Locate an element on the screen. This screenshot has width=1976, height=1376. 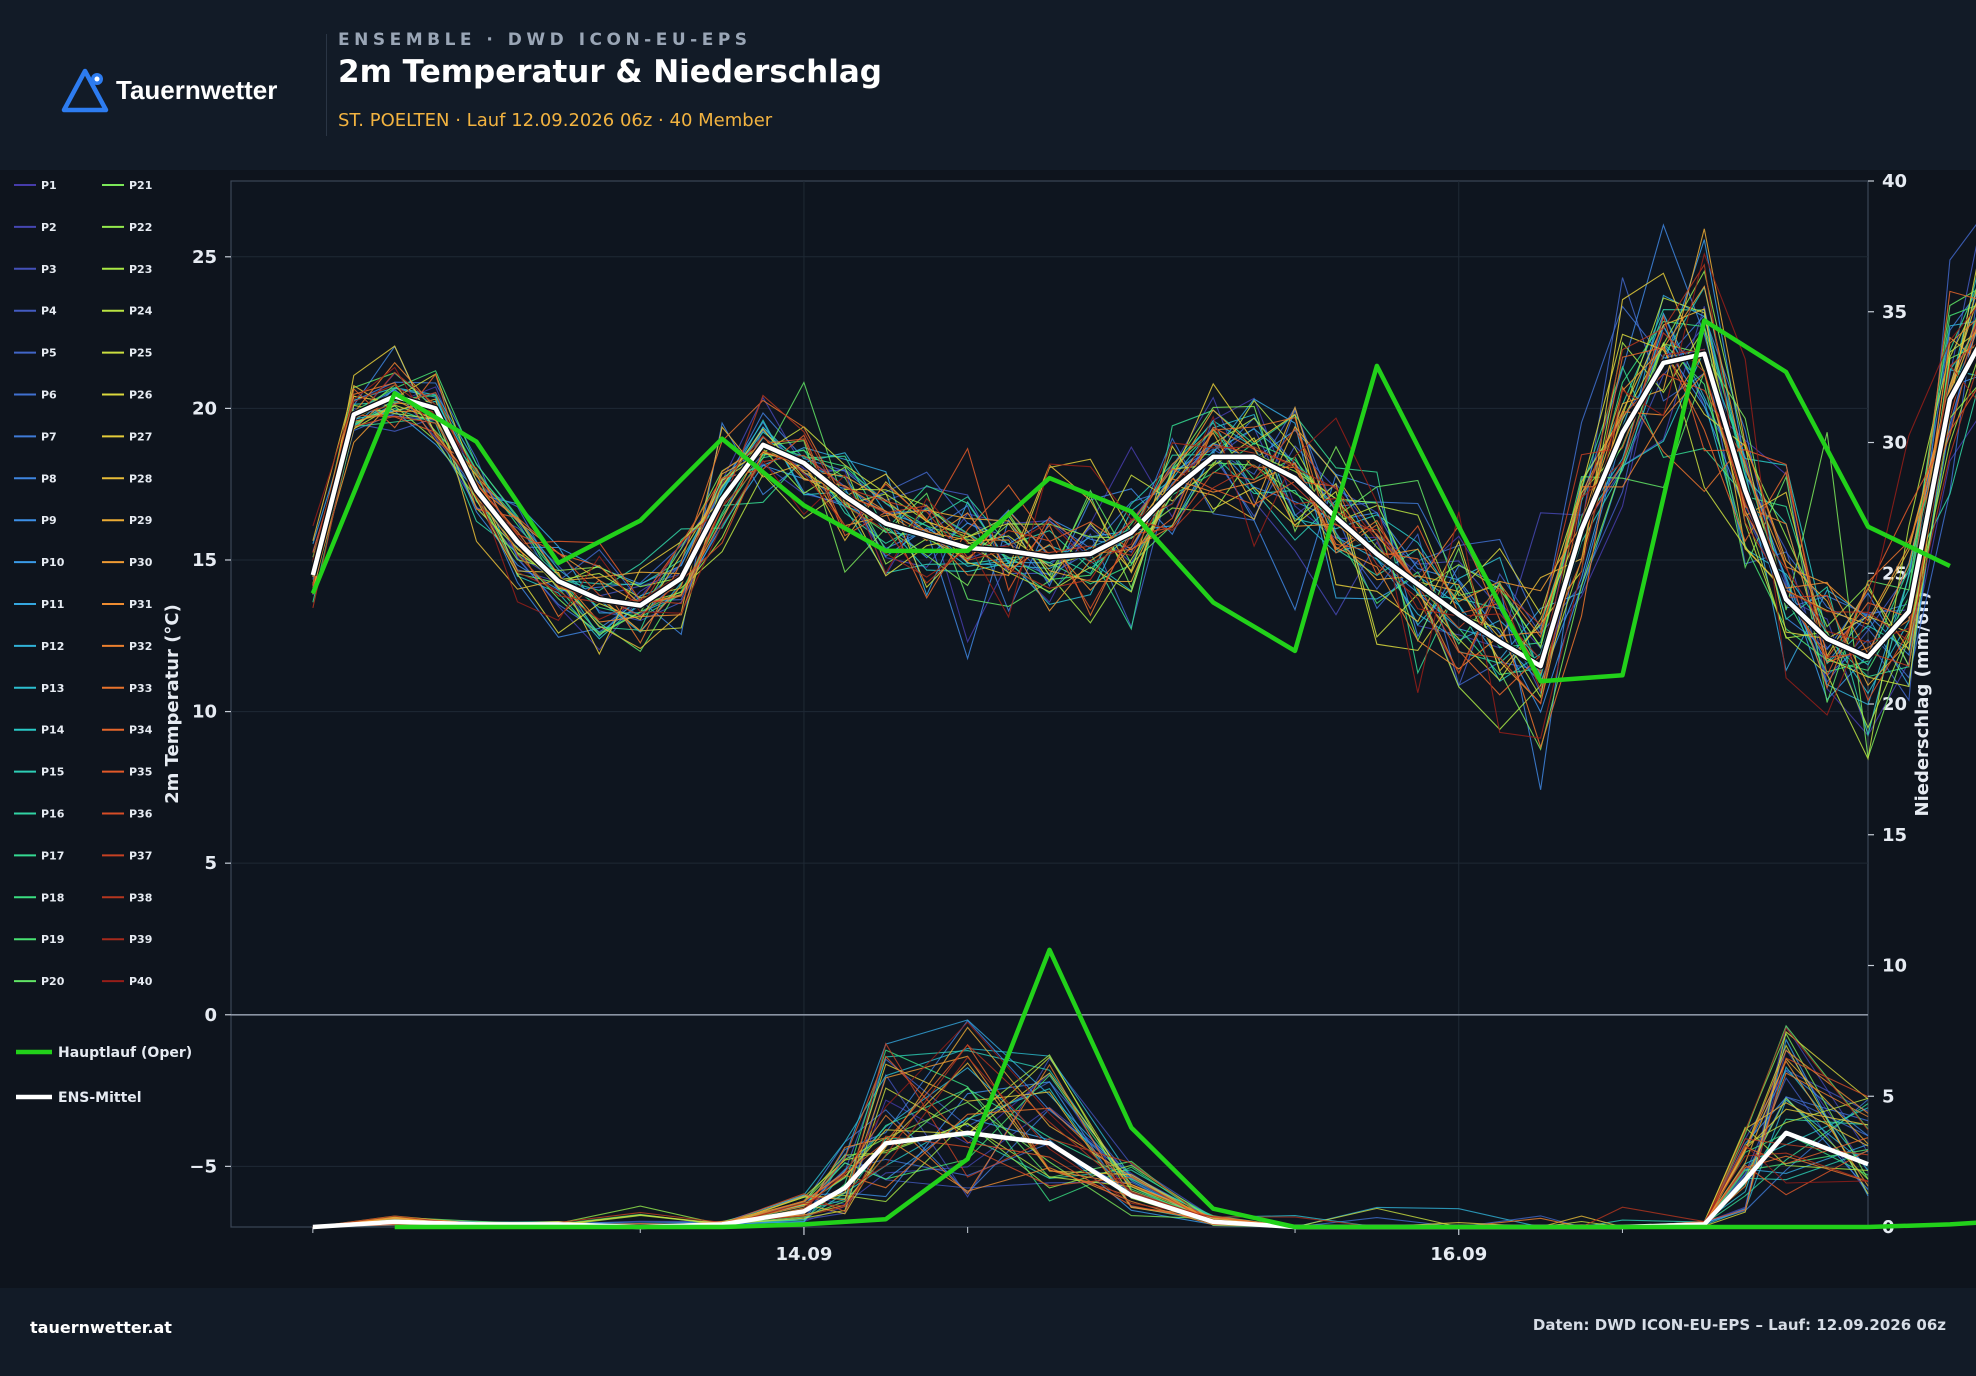
page-title: 2m Temperatur & Niederschlag is located at coordinates (610, 72).